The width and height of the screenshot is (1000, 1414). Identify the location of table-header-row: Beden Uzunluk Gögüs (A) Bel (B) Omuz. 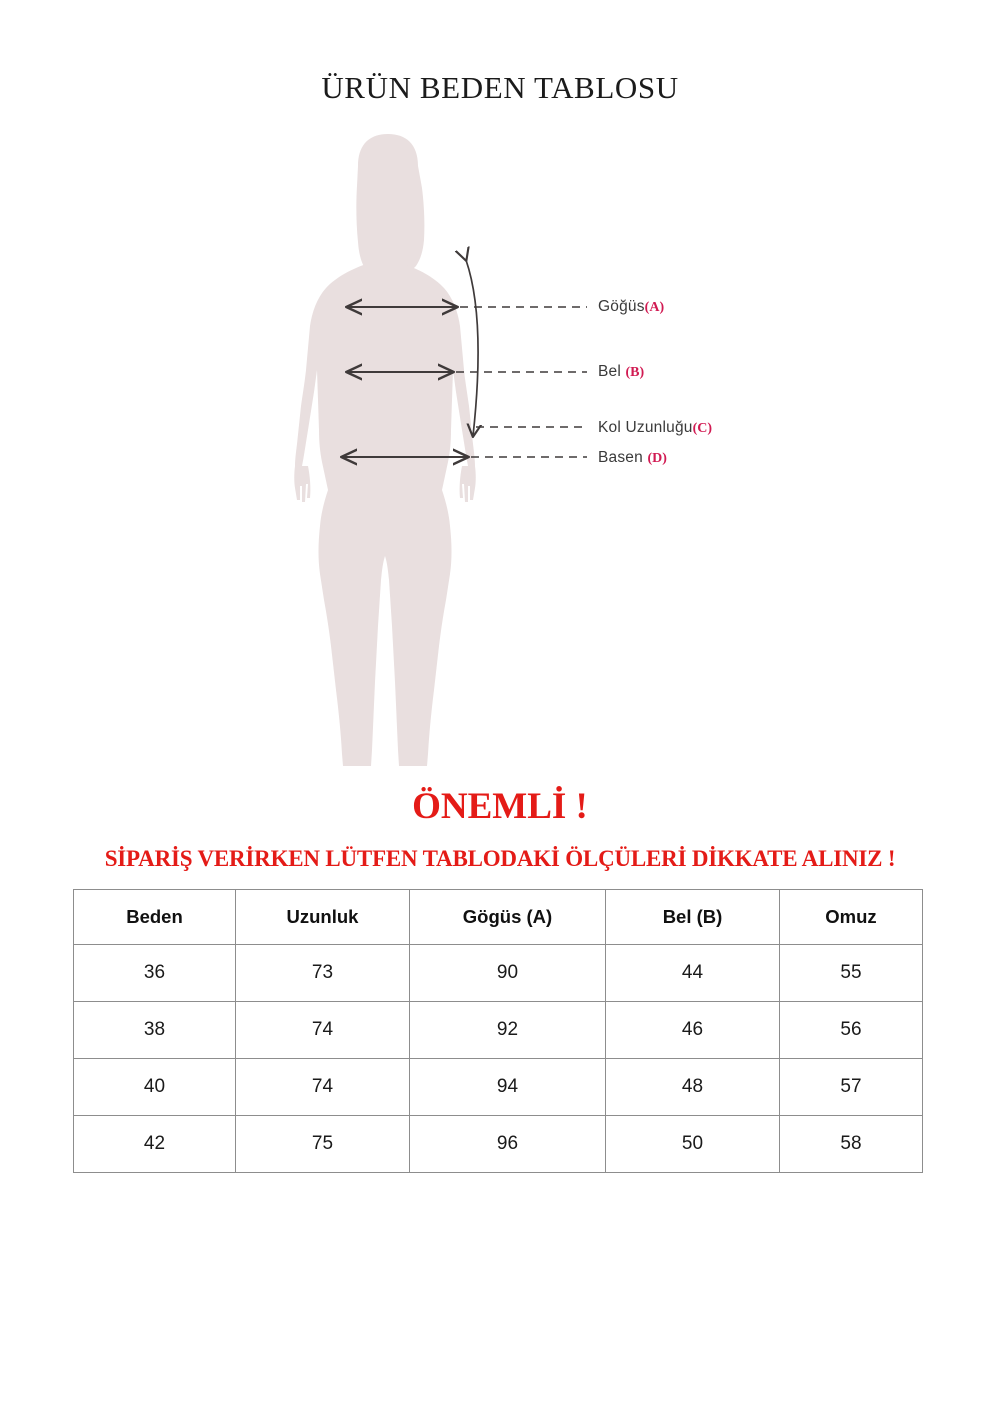
(498, 917).